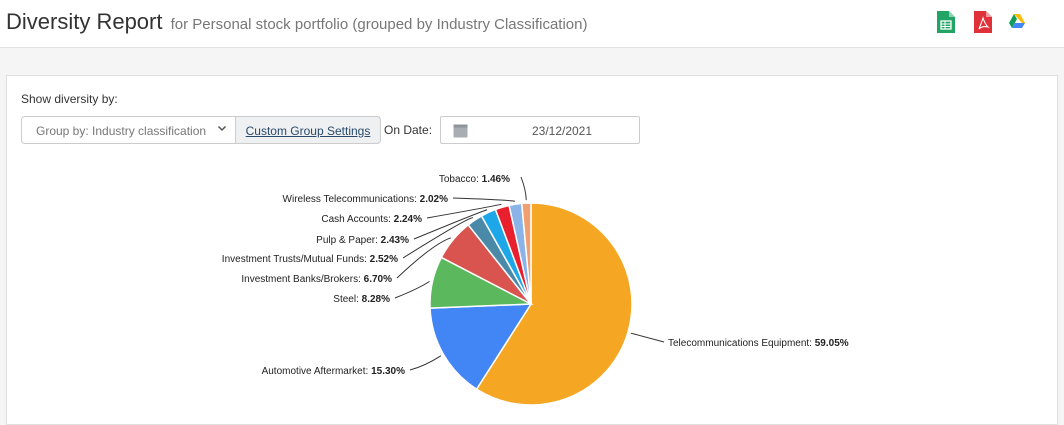 The height and width of the screenshot is (425, 1064). Describe the element at coordinates (362, 240) in the screenshot. I see `slice-label: Pulp & Paper: 2.43%` at that location.